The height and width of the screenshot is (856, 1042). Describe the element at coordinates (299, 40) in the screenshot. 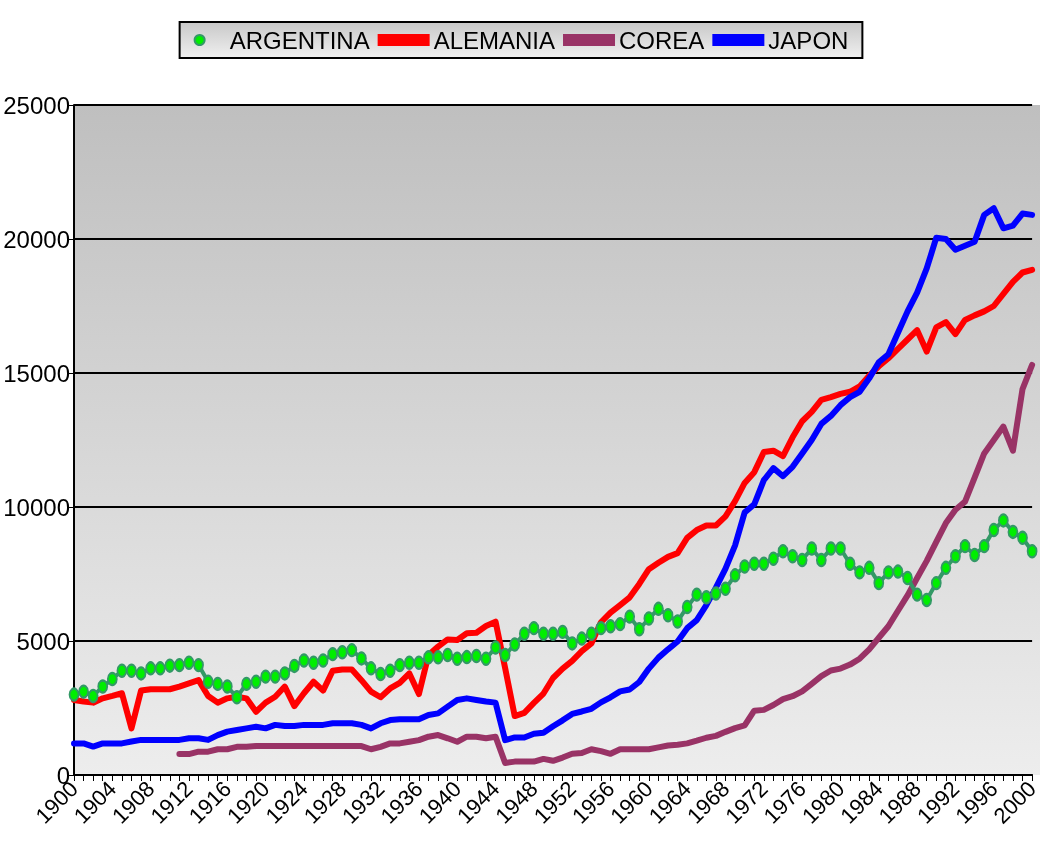

I see `legend-label: ARGENTINA` at that location.